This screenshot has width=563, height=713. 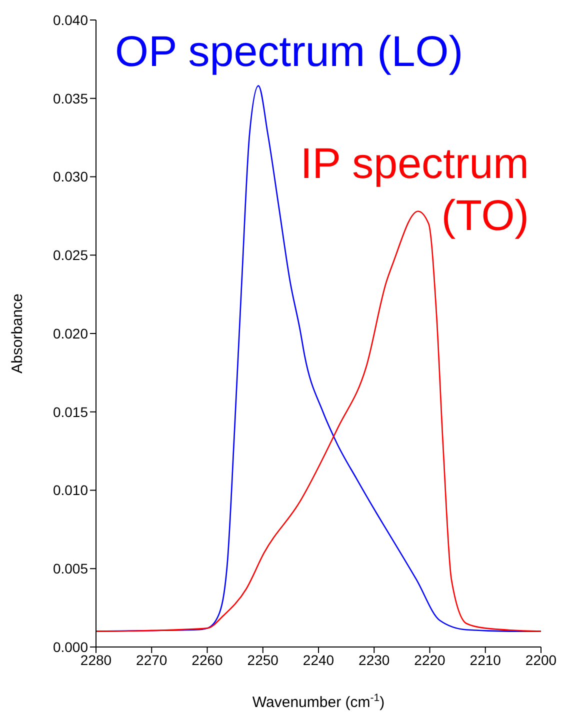 What do you see at coordinates (17, 333) in the screenshot?
I see `y-axis-title: Absorbance` at bounding box center [17, 333].